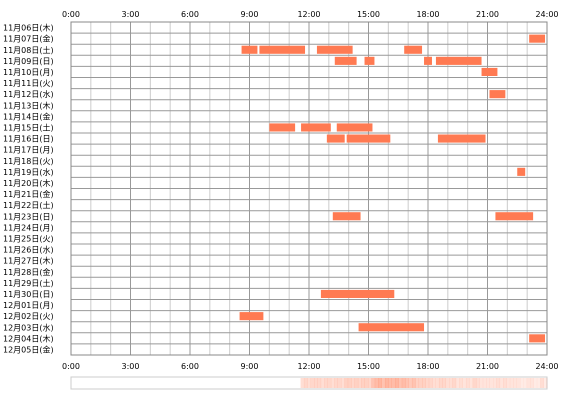 The image size is (570, 400). What do you see at coordinates (28, 194) in the screenshot?
I see `row-date-label: 11月21日(金)` at bounding box center [28, 194].